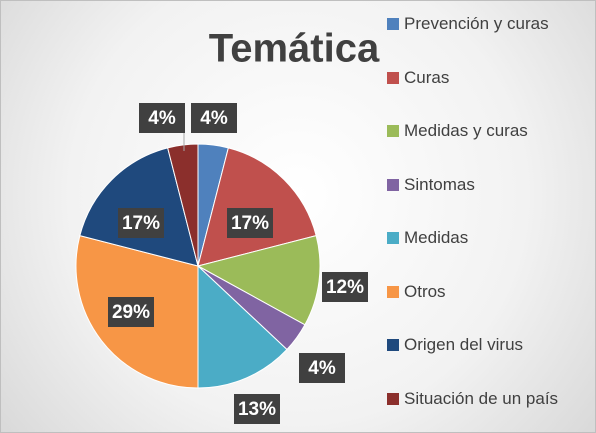 This screenshot has width=596, height=433. What do you see at coordinates (425, 291) in the screenshot?
I see `legend-label: Otros` at bounding box center [425, 291].